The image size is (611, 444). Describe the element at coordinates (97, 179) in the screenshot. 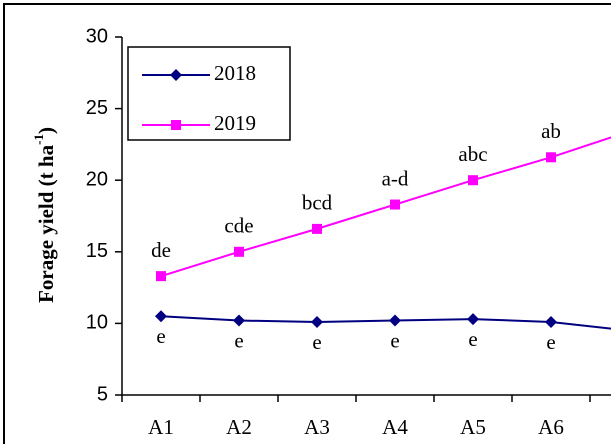

I see `y-tick-label: 20` at that location.